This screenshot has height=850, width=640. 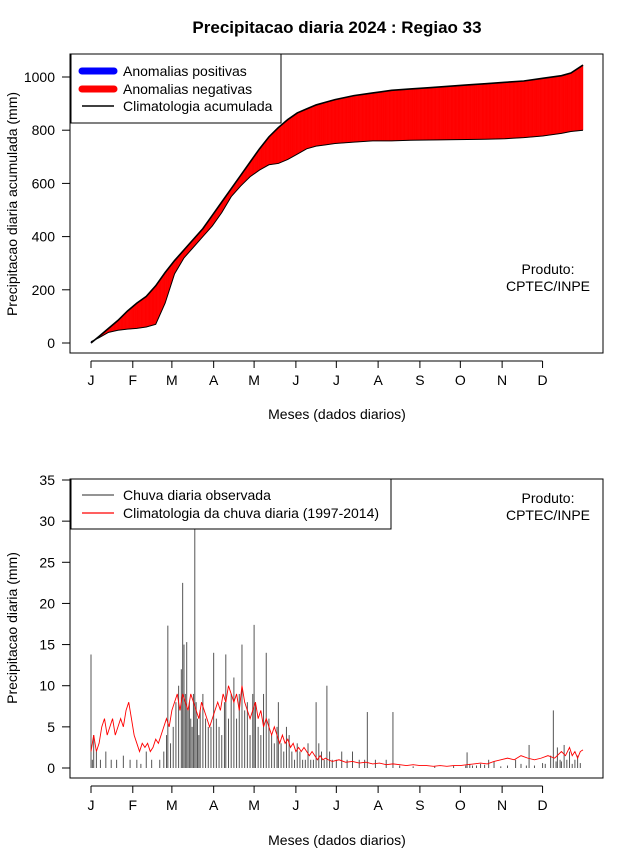 I want to click on legend-label-observed: Chuva diaria observada, so click(x=197, y=495).